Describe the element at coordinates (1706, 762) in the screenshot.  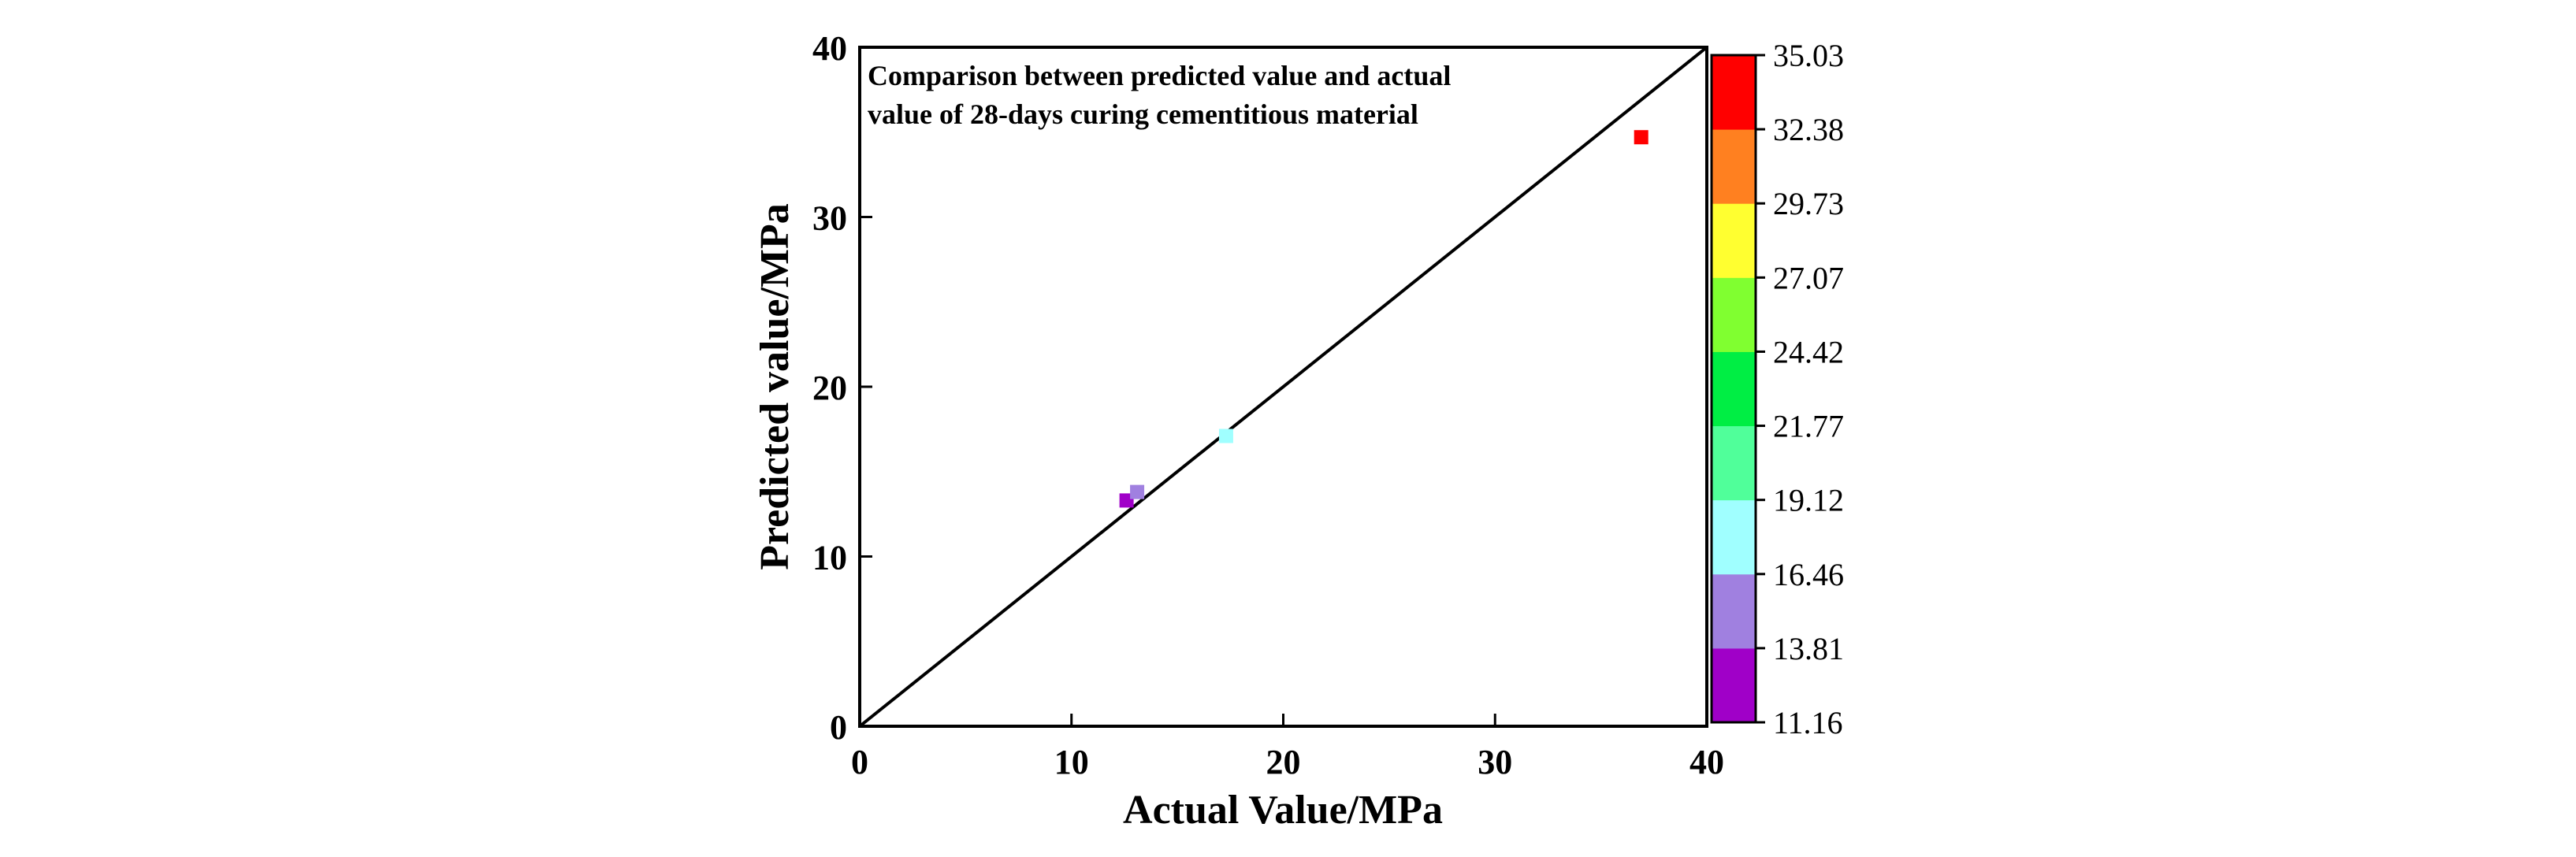
I see `x-tick-label: 40` at that location.